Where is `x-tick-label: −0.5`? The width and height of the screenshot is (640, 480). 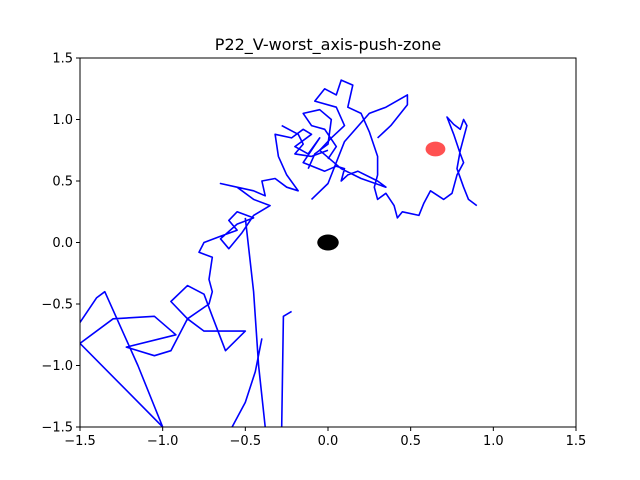
x-tick-label: −0.5 is located at coordinates (246, 441).